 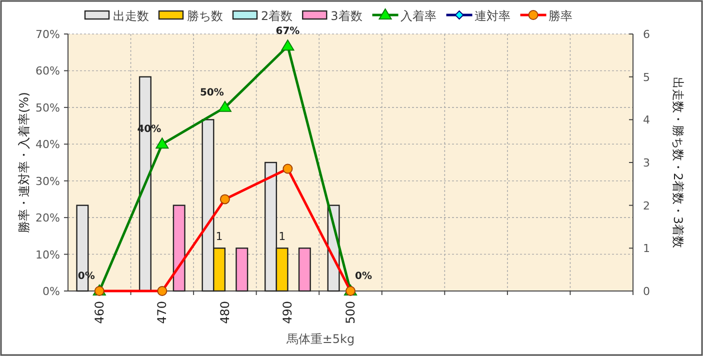 I want to click on y-tick-label: 60%, so click(x=48, y=71).